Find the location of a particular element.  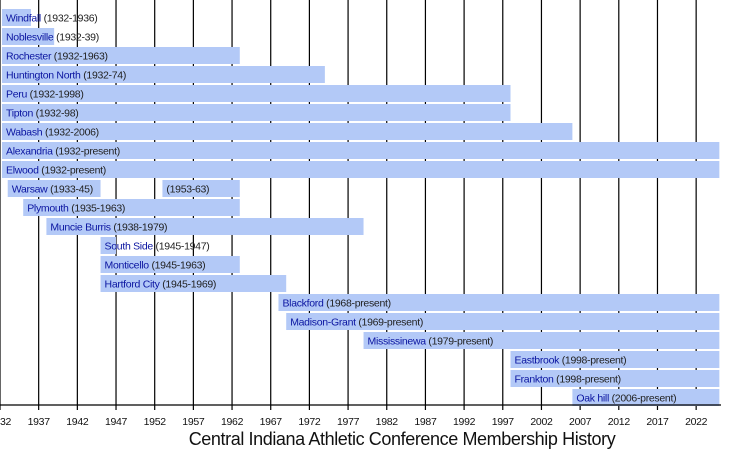

school-name: Windfall is located at coordinates (25, 19).